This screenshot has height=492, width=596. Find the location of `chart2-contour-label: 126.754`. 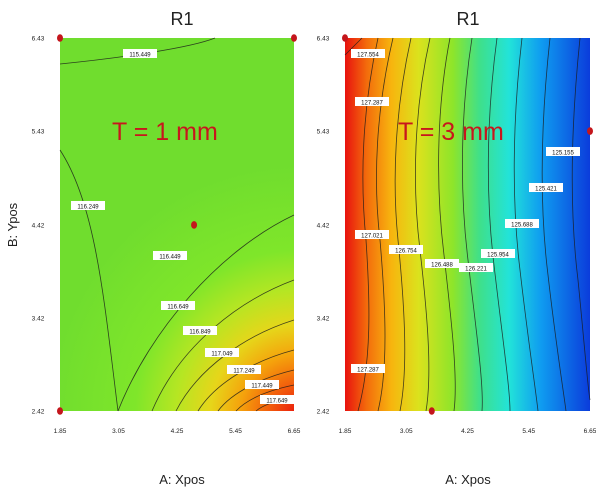

chart2-contour-label: 126.754 is located at coordinates (406, 252).